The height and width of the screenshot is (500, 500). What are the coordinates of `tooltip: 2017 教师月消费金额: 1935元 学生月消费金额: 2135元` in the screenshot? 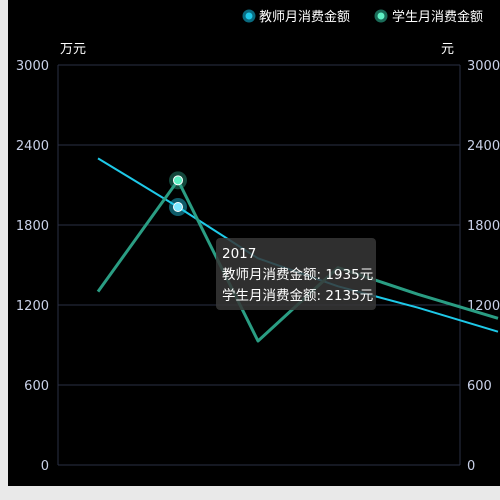 It's located at (296, 274).